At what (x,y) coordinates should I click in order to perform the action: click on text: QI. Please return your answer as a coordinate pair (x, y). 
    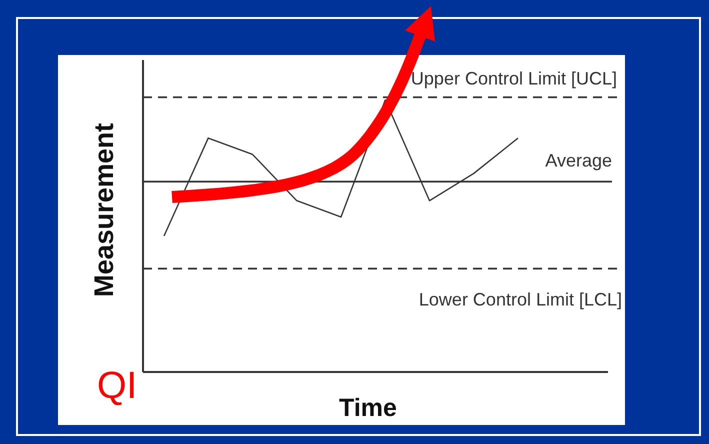
    Looking at the image, I should click on (117, 386).